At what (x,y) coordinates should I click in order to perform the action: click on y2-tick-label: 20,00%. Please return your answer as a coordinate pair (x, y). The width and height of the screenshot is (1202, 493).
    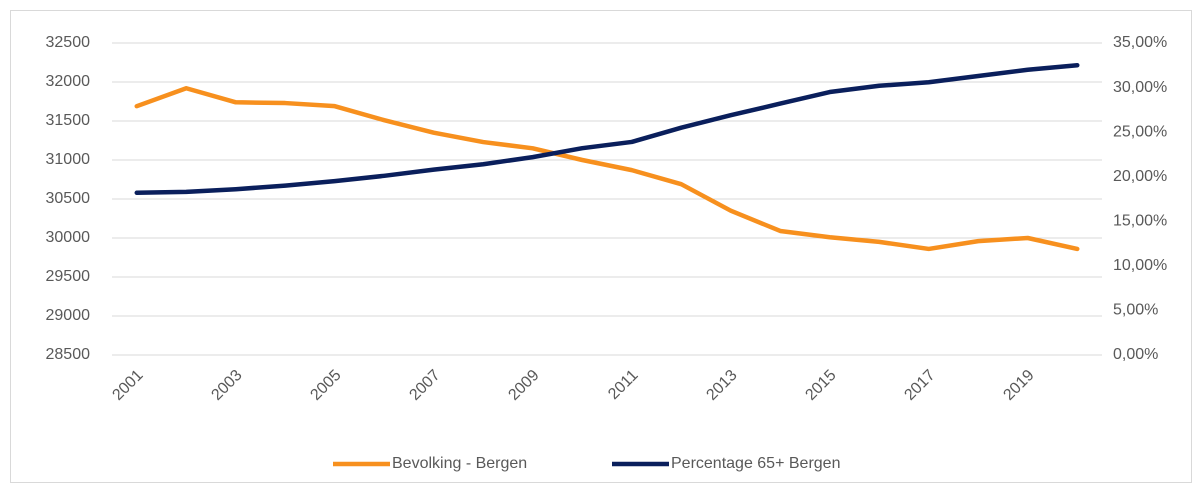
    Looking at the image, I should click on (1140, 176).